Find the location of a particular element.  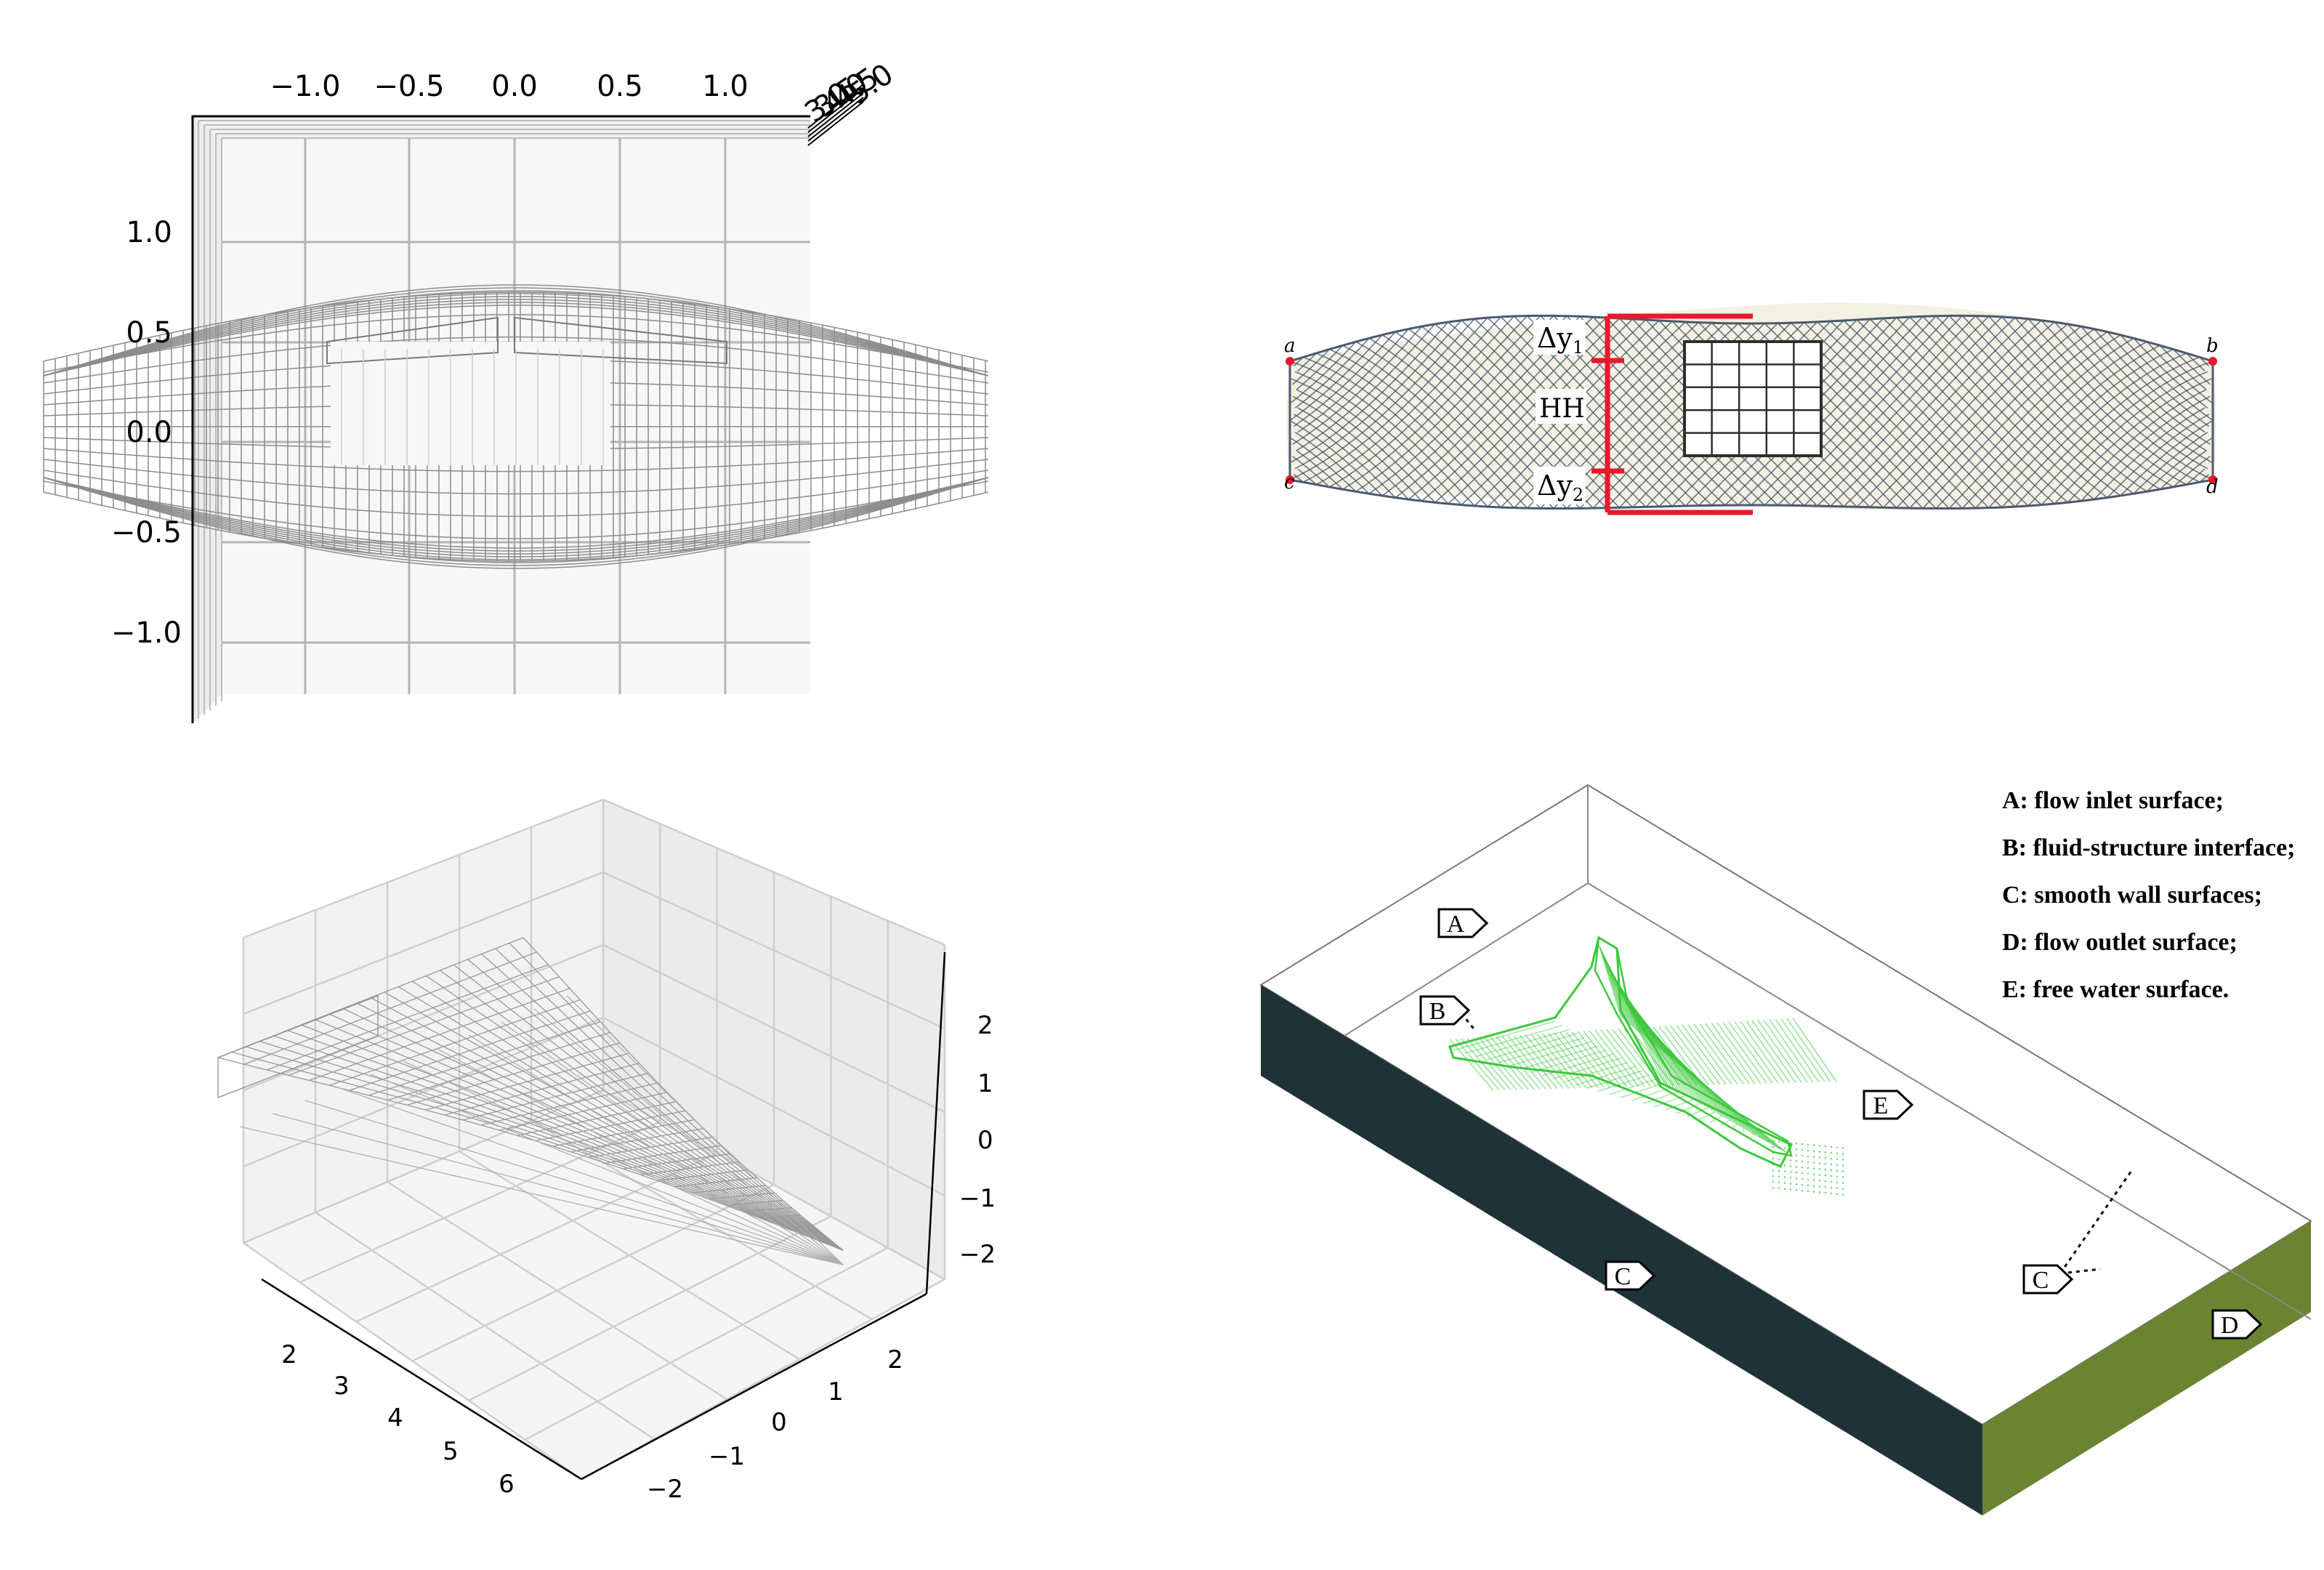

surface-tags: A B E C C D is located at coordinates (1841, 1124).